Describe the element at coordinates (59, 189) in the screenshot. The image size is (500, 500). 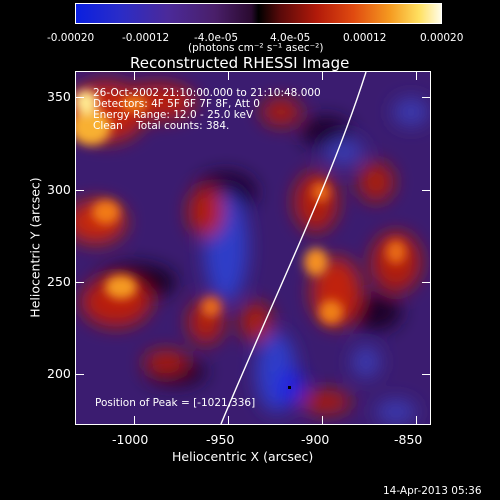
I see `y-tick: 300` at that location.